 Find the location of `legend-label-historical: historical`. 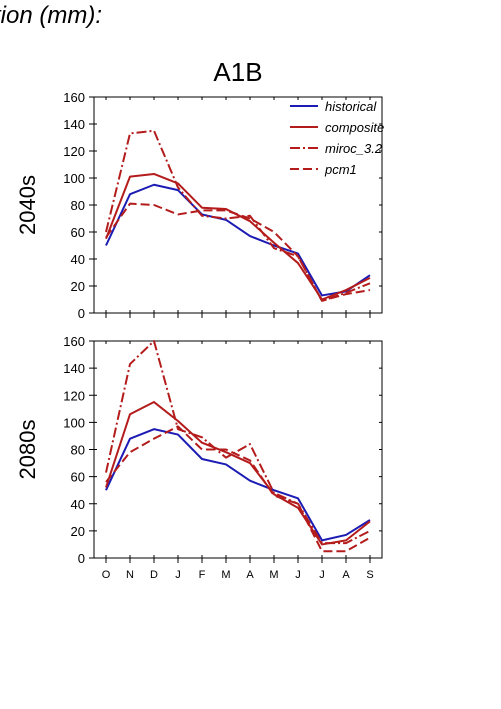

legend-label-historical: historical is located at coordinates (351, 106).